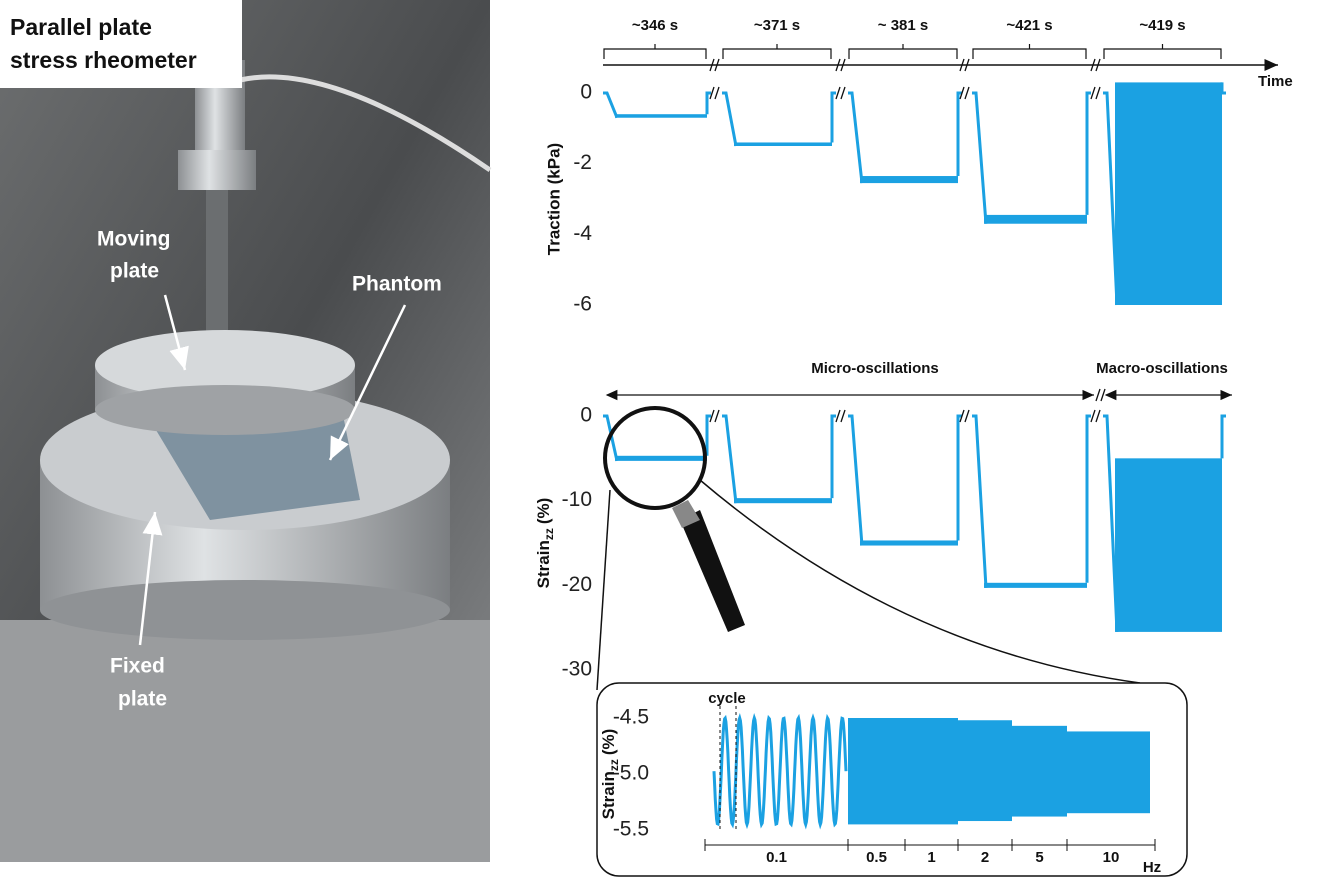 The width and height of the screenshot is (1320, 879). Describe the element at coordinates (549, 534) in the screenshot. I see `y-axis-label-subscript: zz` at that location.